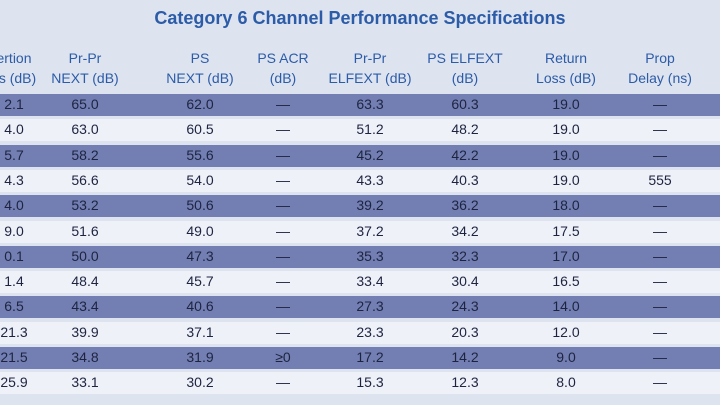 This screenshot has width=720, height=405. I want to click on table-cell: 51.2, so click(370, 129).